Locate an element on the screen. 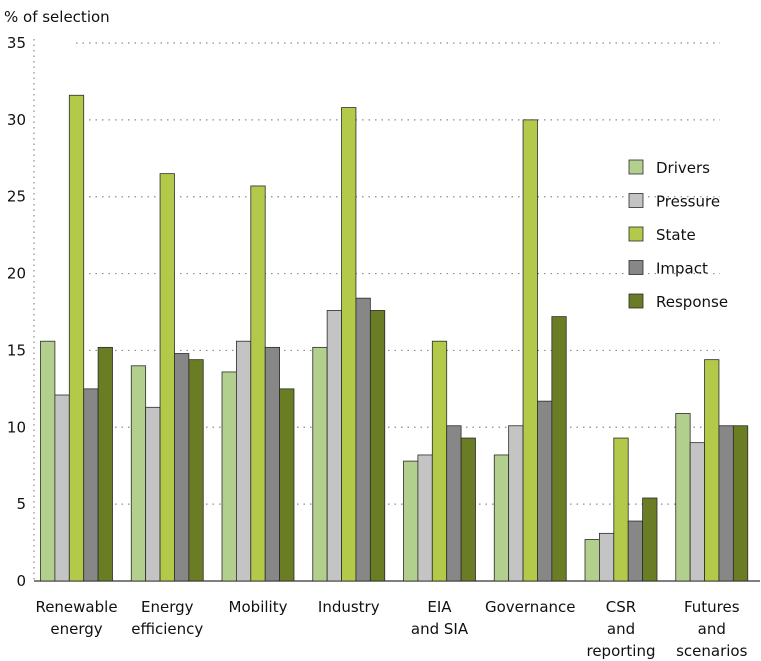 This screenshot has width=761, height=661. y-tick-label: 0 is located at coordinates (21, 581).